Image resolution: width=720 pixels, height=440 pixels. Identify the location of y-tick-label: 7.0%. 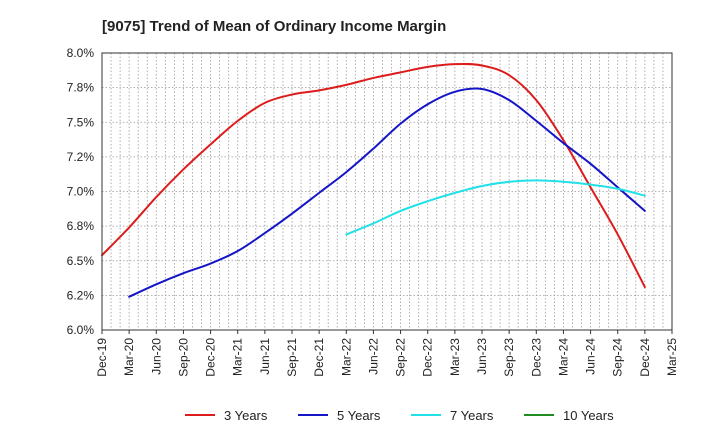
(81, 192).